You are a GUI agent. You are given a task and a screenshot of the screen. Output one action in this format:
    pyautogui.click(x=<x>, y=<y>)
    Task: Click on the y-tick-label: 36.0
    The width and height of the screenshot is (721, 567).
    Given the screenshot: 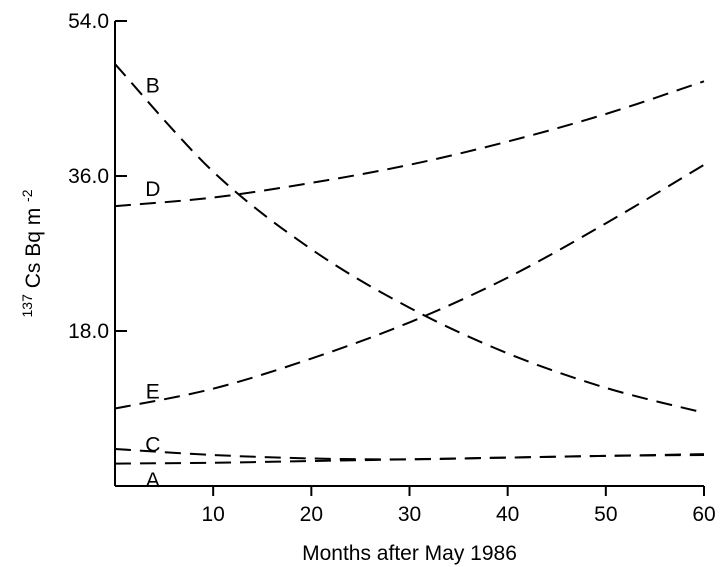 What is the action you would take?
    pyautogui.click(x=88, y=176)
    